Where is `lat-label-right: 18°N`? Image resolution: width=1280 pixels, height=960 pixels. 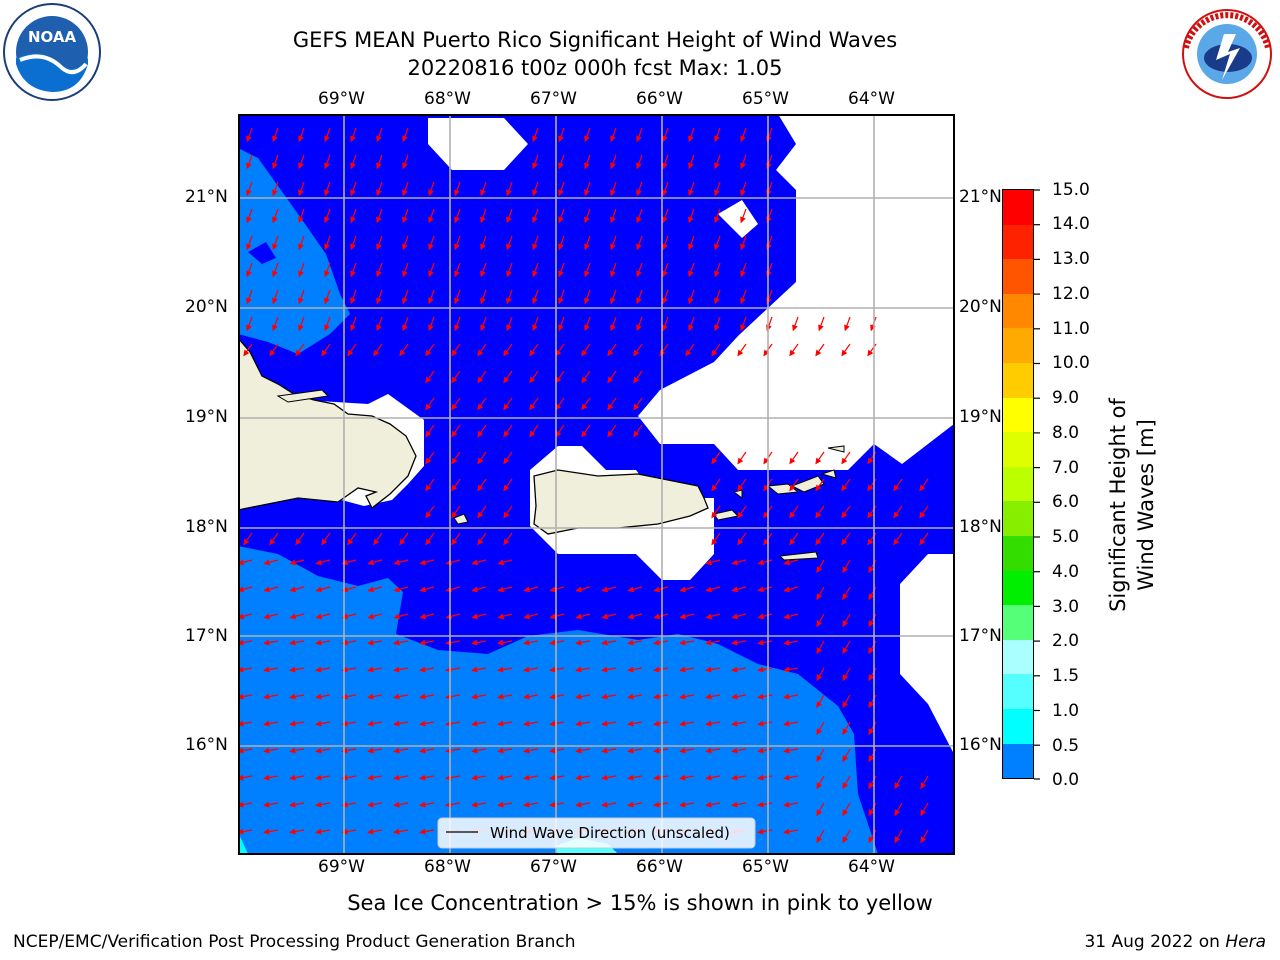 lat-label-right: 18°N is located at coordinates (980, 527).